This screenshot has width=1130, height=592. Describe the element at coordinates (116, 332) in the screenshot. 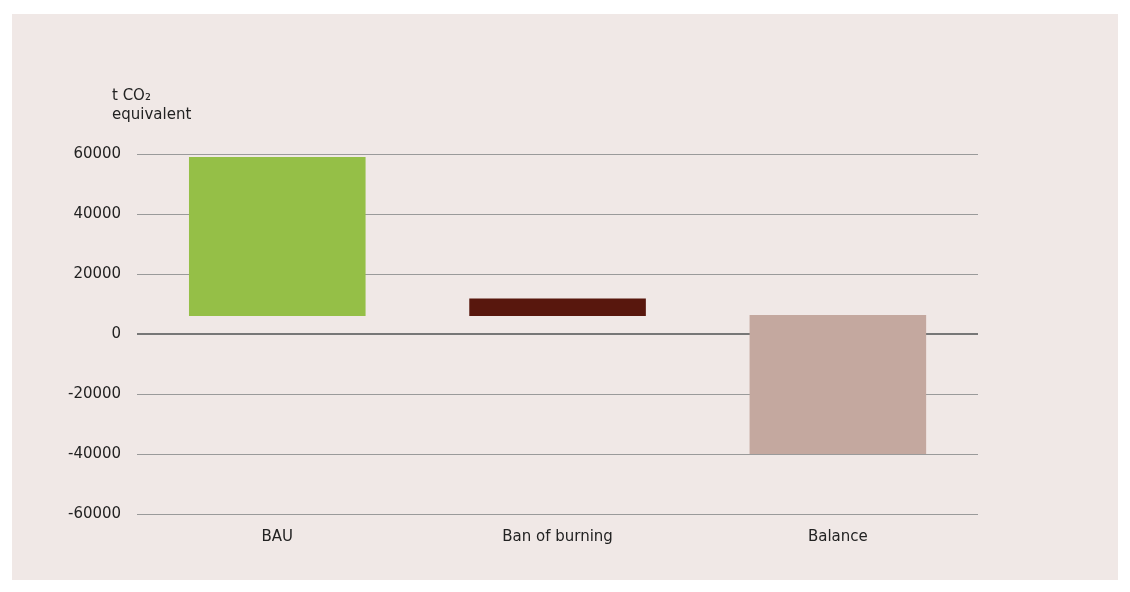

I see `y-tick-label: 0` at that location.